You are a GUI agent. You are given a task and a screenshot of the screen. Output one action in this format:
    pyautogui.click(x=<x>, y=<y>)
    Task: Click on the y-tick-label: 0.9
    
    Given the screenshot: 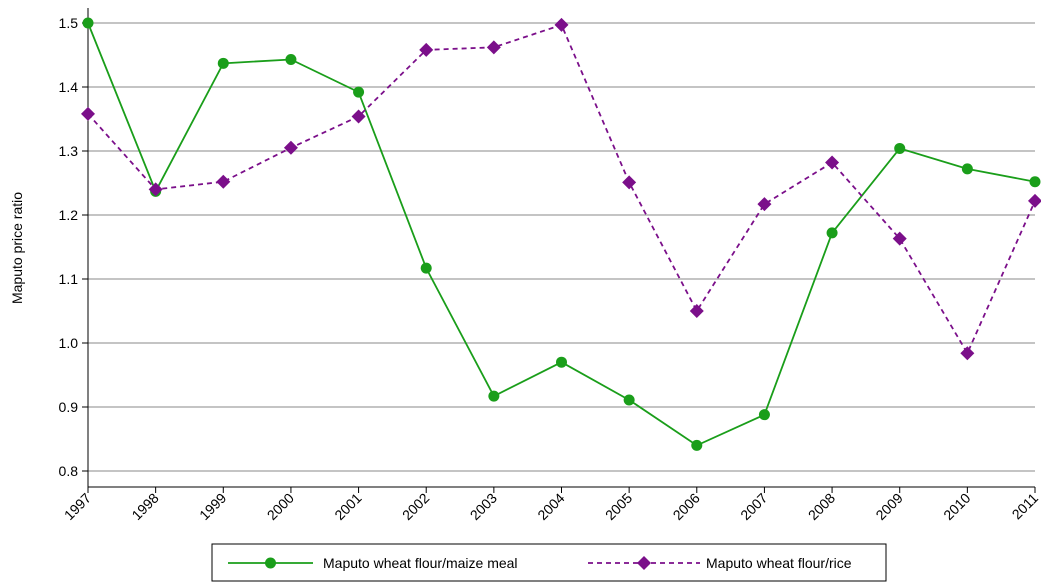 What is the action you would take?
    pyautogui.click(x=69, y=407)
    